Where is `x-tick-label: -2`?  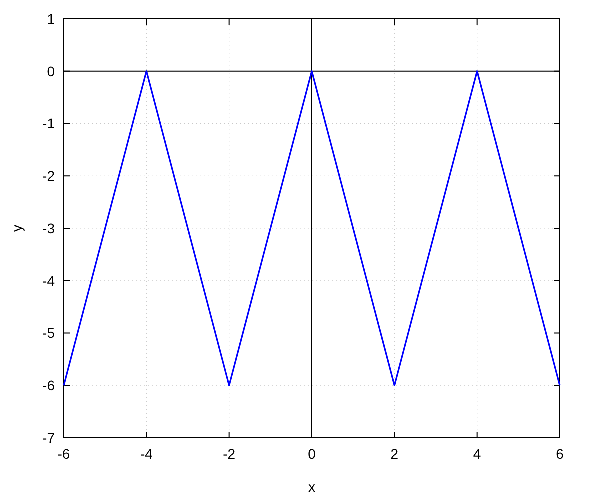
x-tick-label: -2 is located at coordinates (229, 454).